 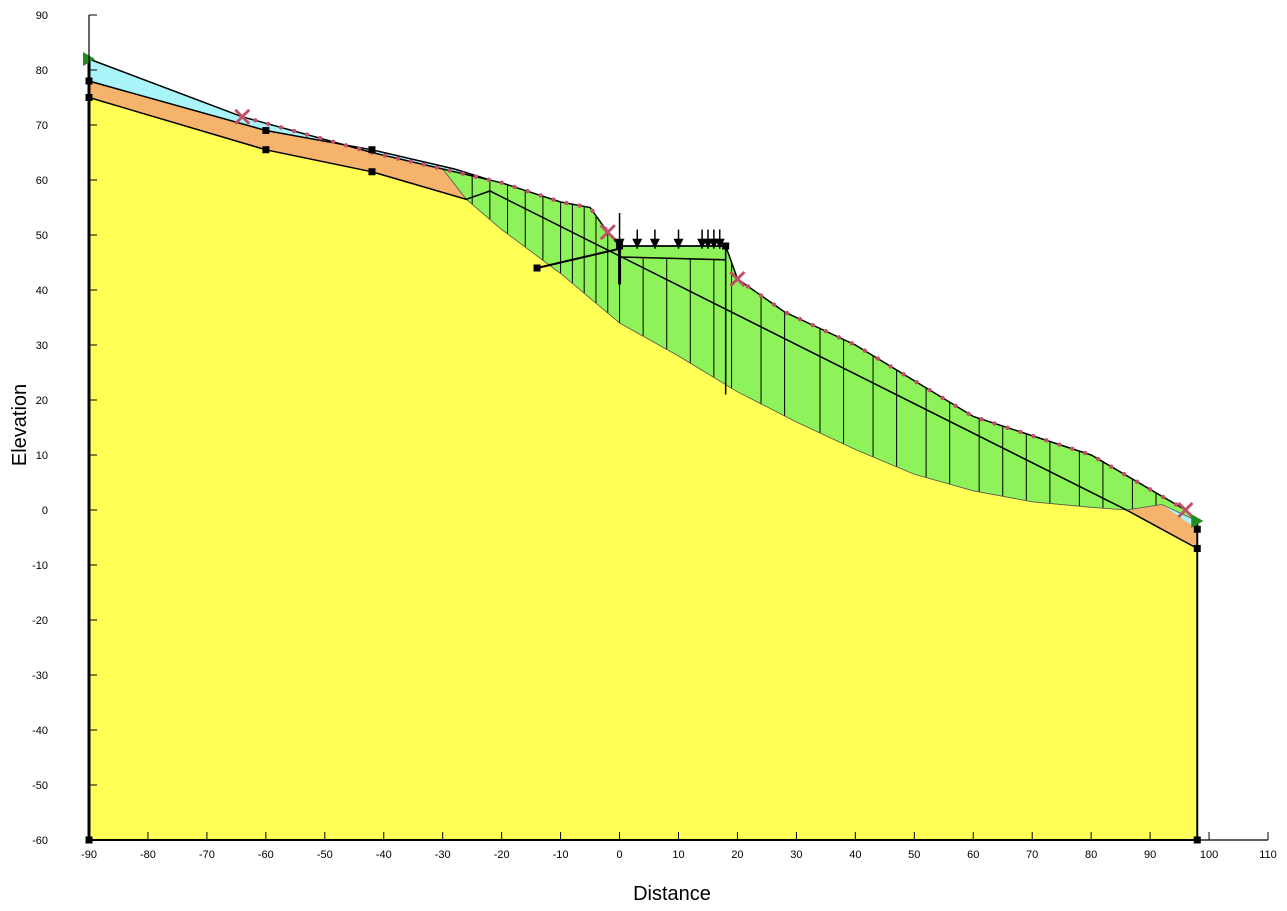 What do you see at coordinates (40, 731) in the screenshot?
I see `y-tick-label: -40` at bounding box center [40, 731].